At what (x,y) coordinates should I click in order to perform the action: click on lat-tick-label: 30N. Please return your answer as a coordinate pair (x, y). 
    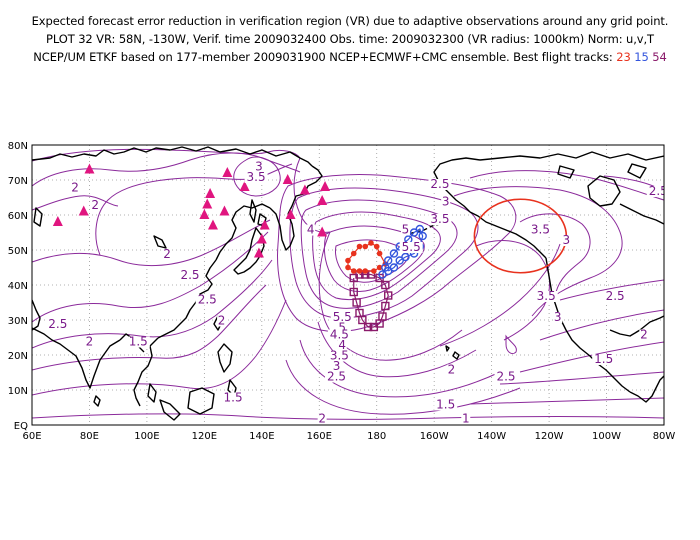
    Looking at the image, I should click on (18, 321).